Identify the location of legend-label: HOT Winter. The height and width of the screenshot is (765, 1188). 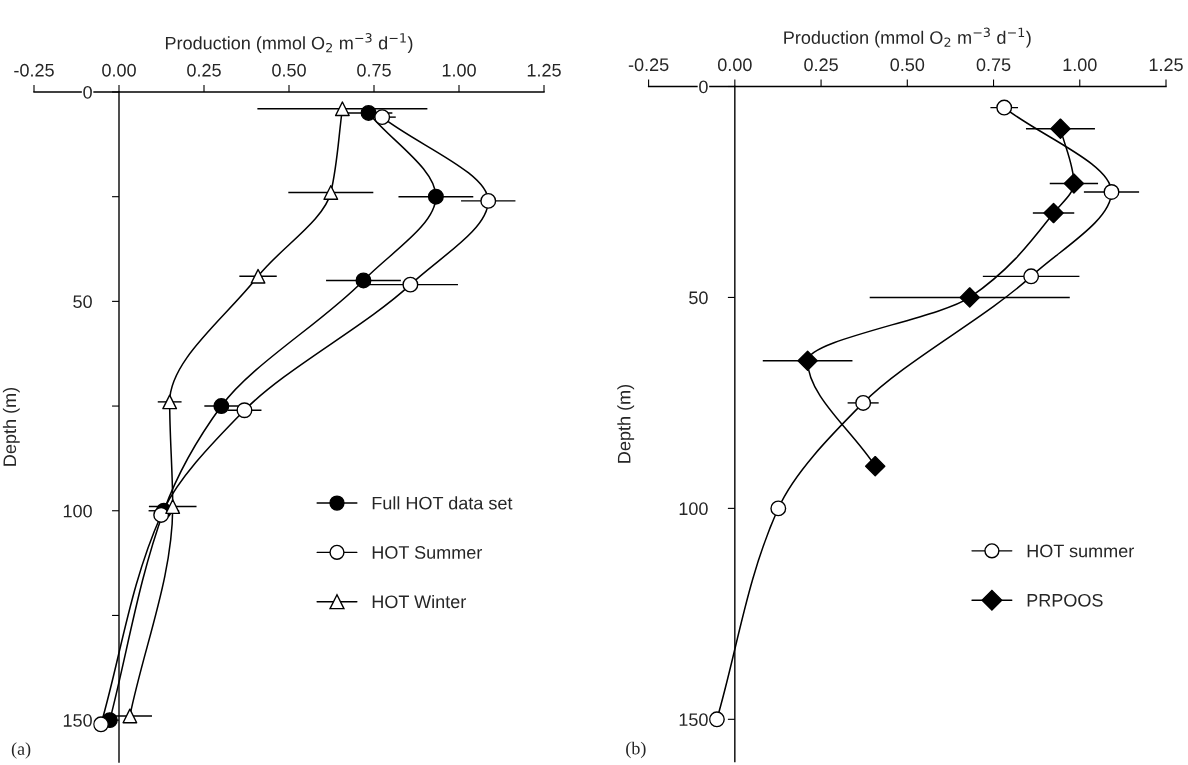
(419, 601).